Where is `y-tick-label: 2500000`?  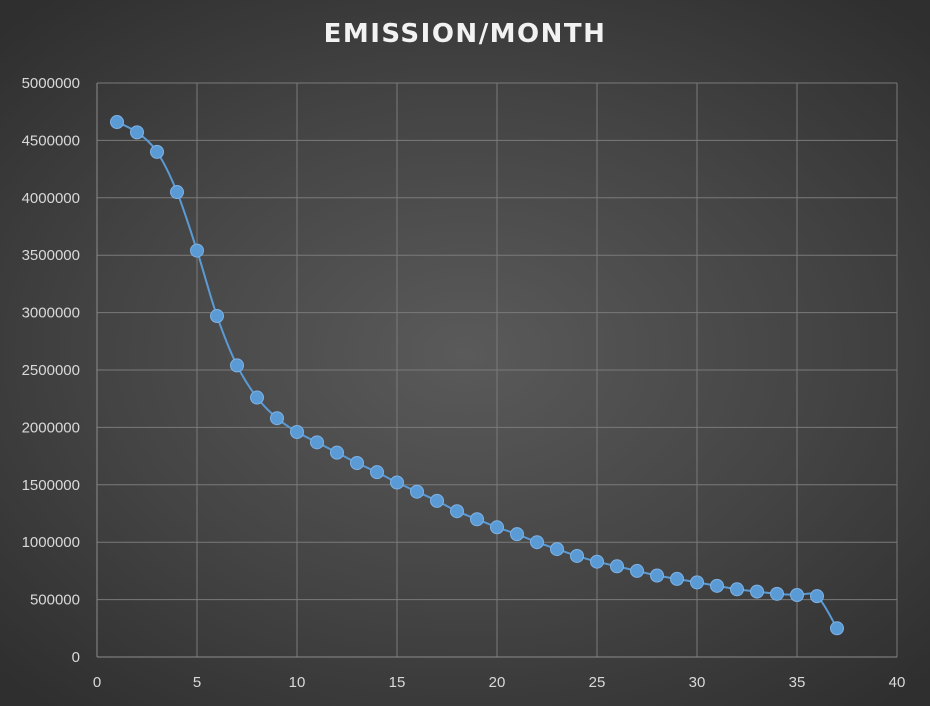
y-tick-label: 2500000 is located at coordinates (51, 370).